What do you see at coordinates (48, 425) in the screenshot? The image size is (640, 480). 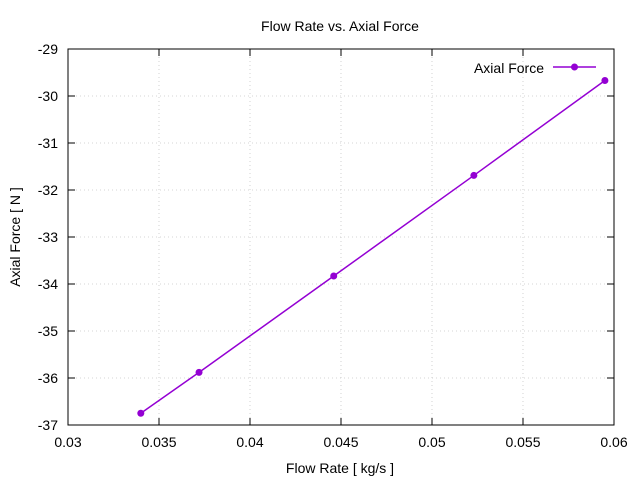 I see `y-tick-label: -37` at bounding box center [48, 425].